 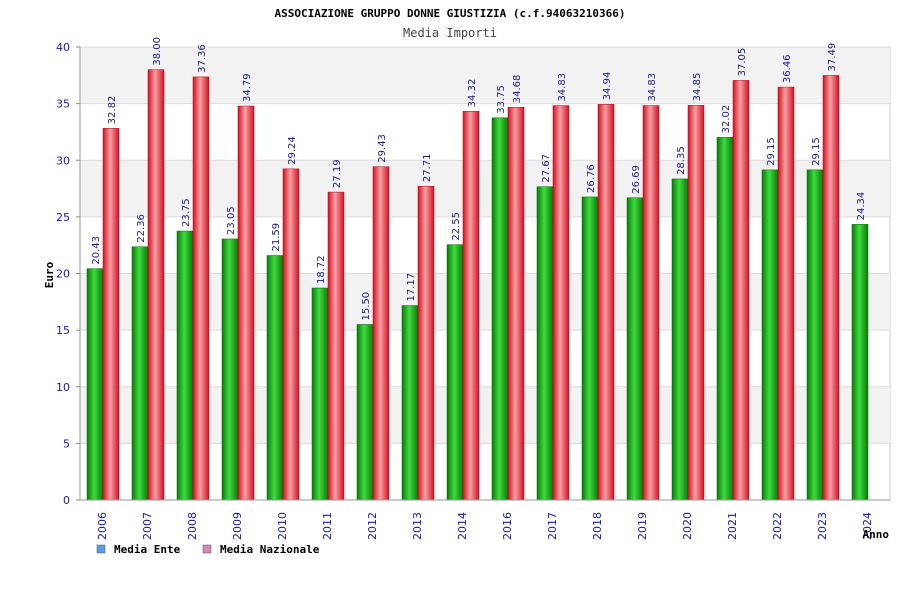 I want to click on bar-media-ente-2011, so click(x=320, y=394).